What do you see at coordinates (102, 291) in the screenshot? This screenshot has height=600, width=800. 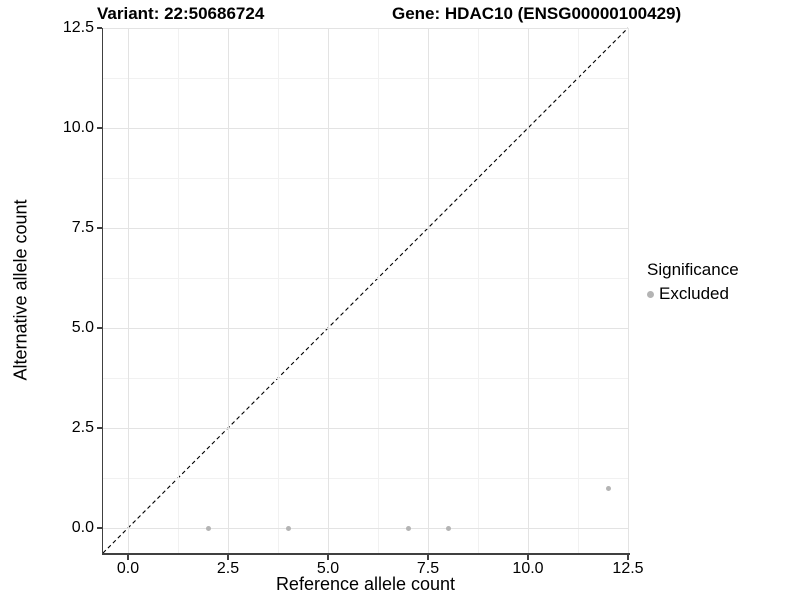 I see `y-axis-line` at bounding box center [102, 291].